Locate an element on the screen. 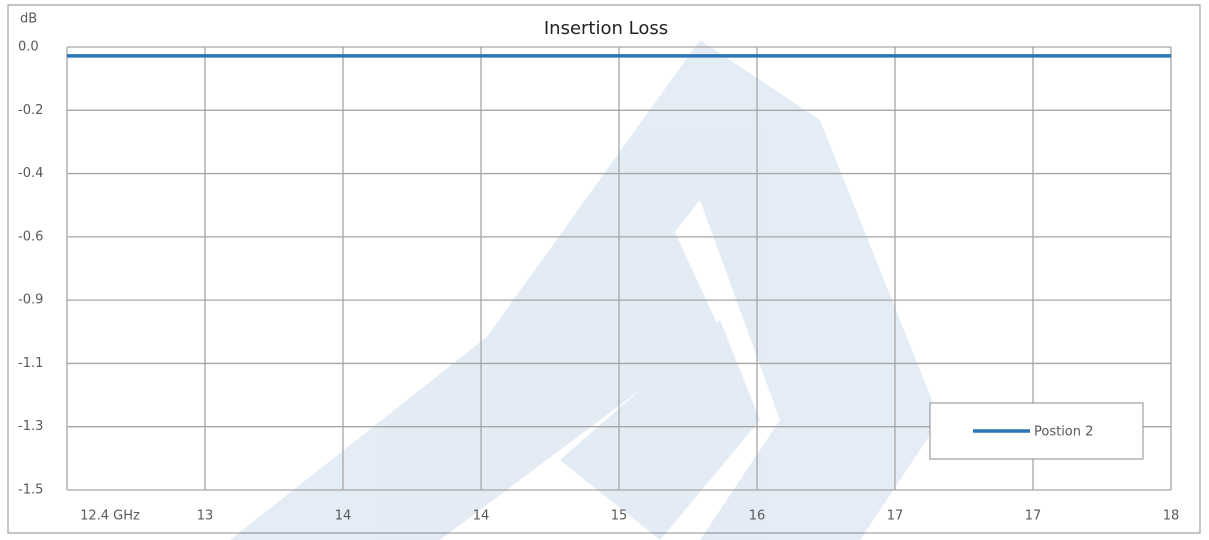  y-tick-label: -0.6 is located at coordinates (30, 236).